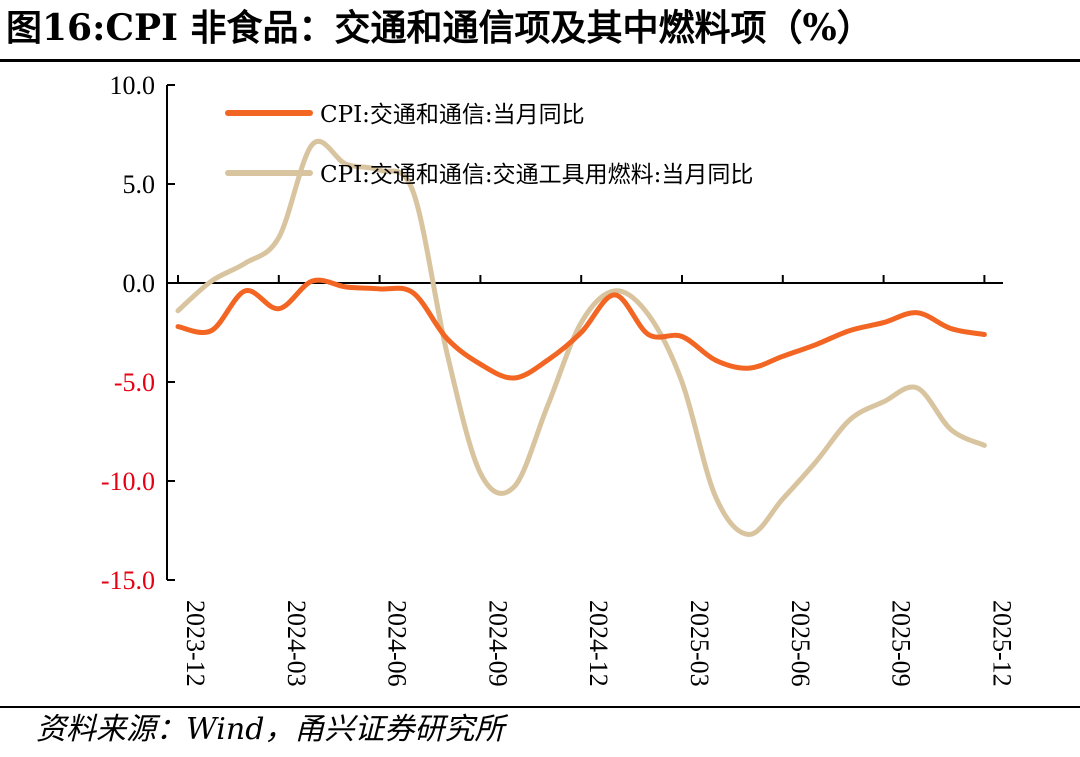  What do you see at coordinates (139, 283) in the screenshot?
I see `y-tick-label: 0.0` at bounding box center [139, 283].